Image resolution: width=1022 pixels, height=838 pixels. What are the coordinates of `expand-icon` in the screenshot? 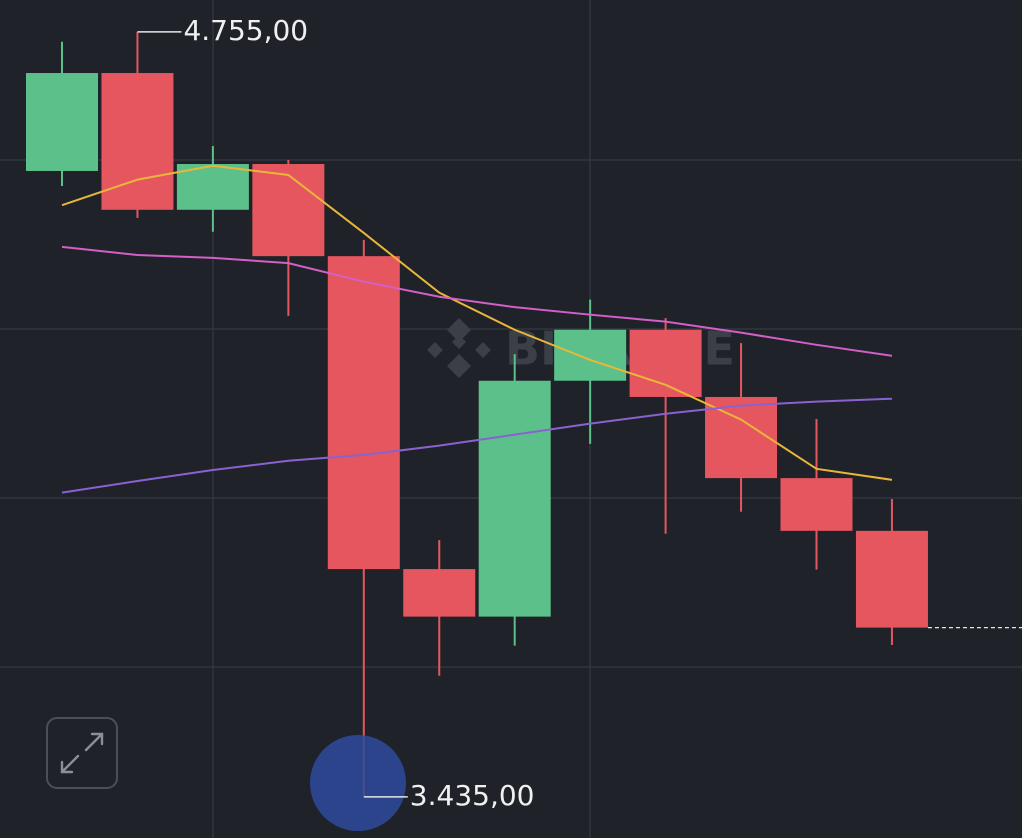 It's located at (82, 753).